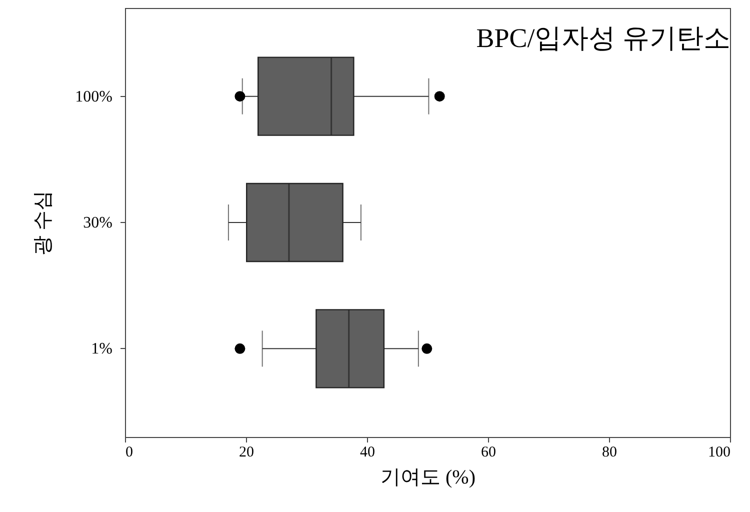 The height and width of the screenshot is (512, 750). What do you see at coordinates (97, 223) in the screenshot?
I see `y-tick-label: 30%` at bounding box center [97, 223].